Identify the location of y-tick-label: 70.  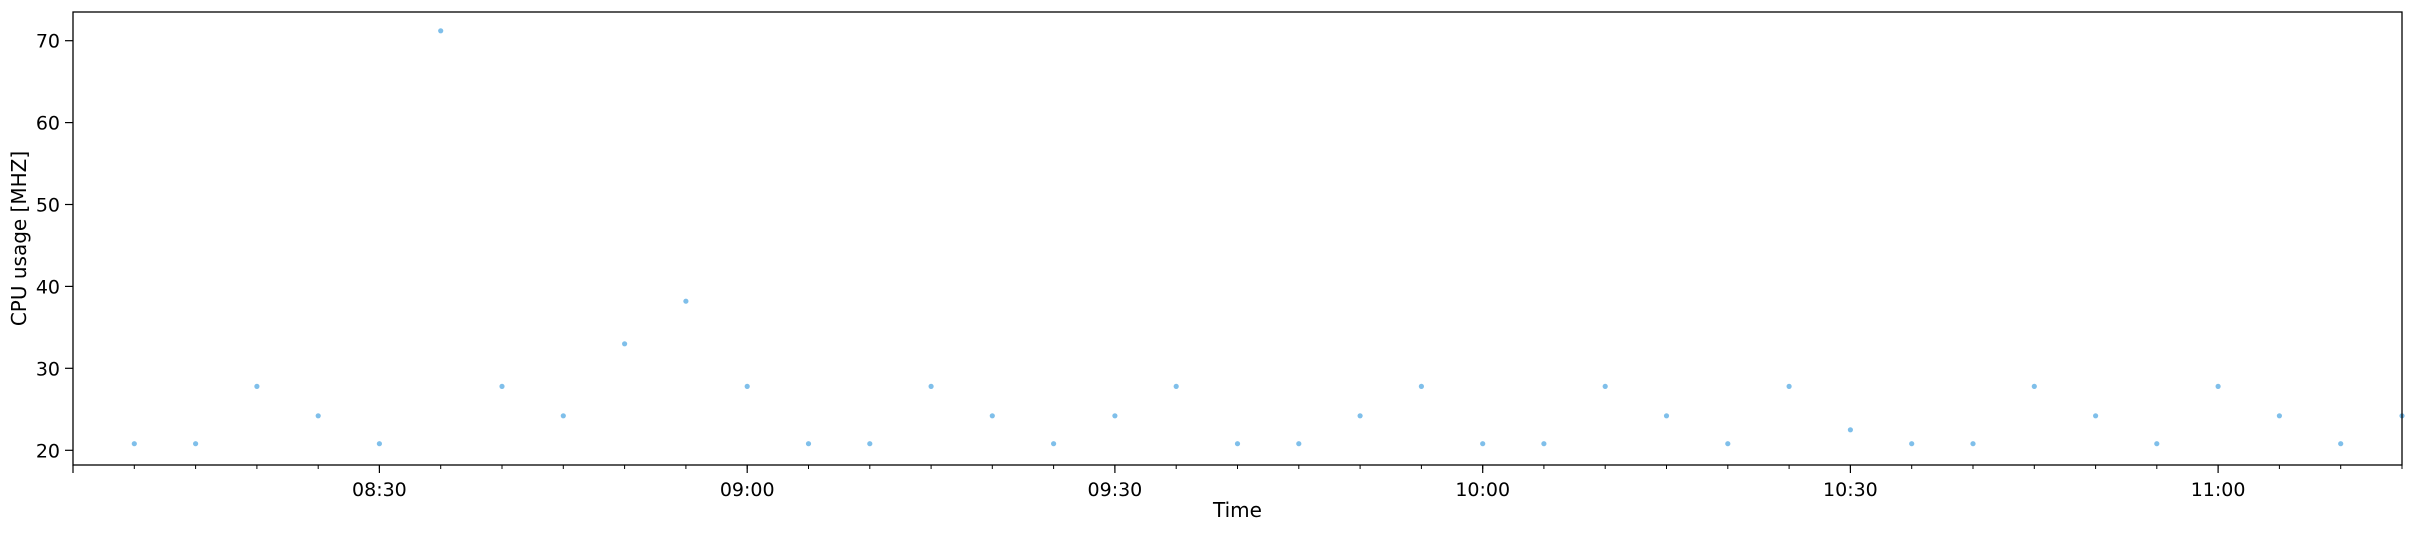
(48, 42).